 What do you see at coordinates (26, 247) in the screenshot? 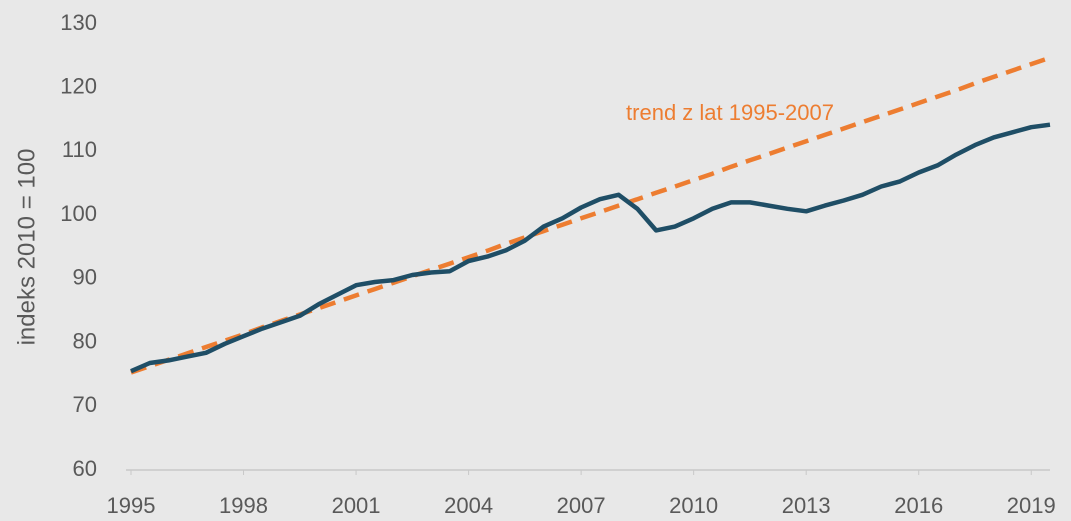
I see `y-axis-label: indeks 2010 = 100` at bounding box center [26, 247].